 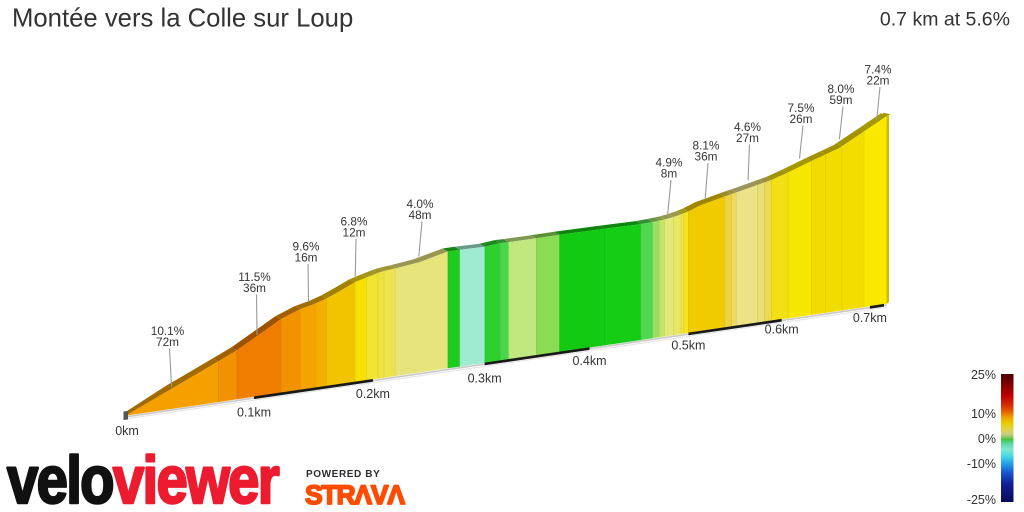 What do you see at coordinates (801, 119) in the screenshot?
I see `svg-text: 26m` at bounding box center [801, 119].